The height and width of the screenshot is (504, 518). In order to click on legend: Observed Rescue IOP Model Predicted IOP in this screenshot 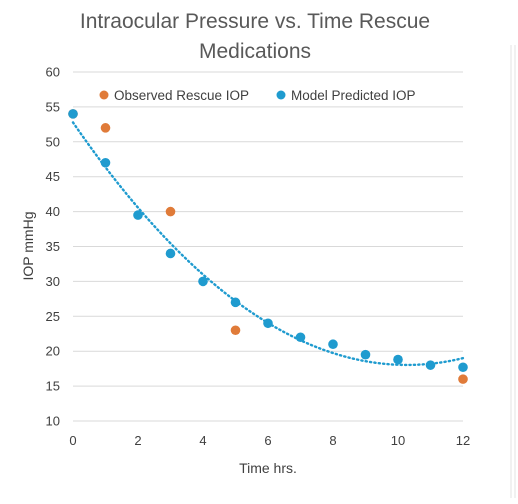, I will do `click(257, 95)`.